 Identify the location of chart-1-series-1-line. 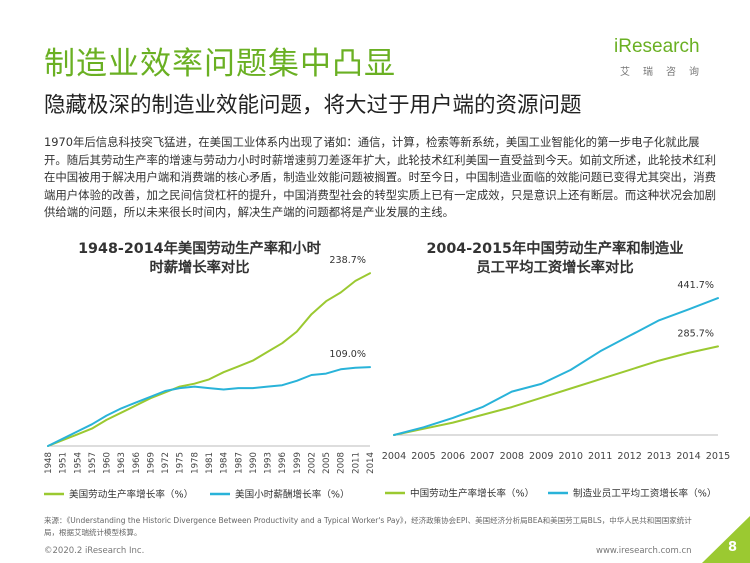
(209, 359).